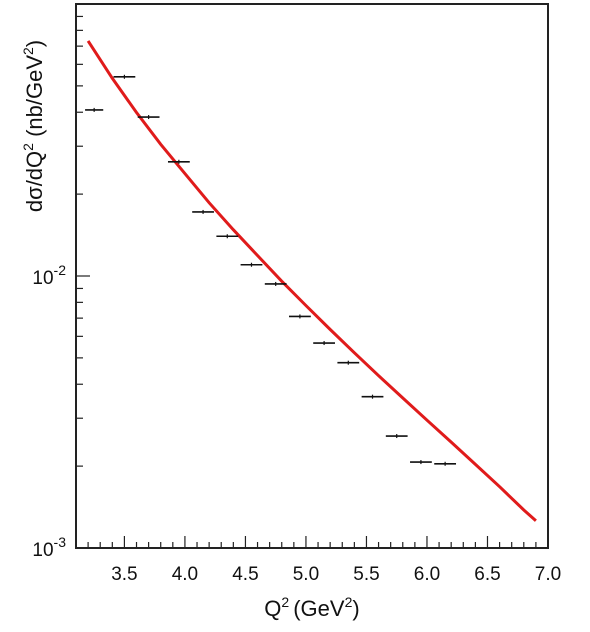  What do you see at coordinates (245, 574) in the screenshot?
I see `x-tick-label: 4.5` at bounding box center [245, 574].